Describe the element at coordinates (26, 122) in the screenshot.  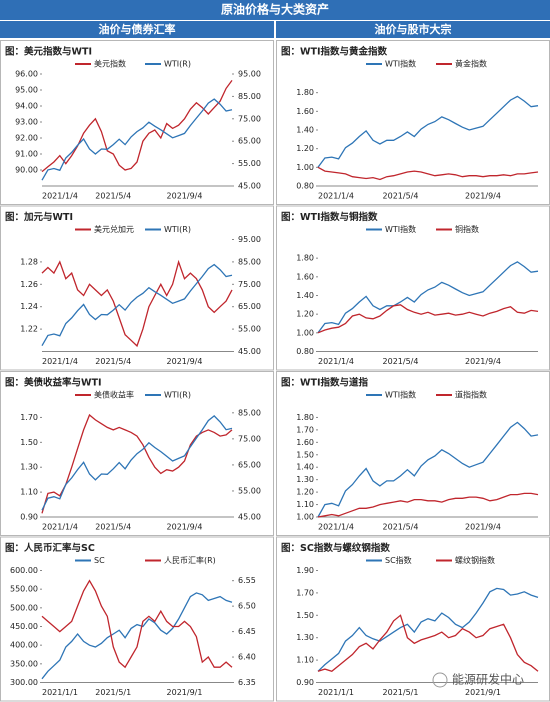
I see `y-tick-label: 93.00` at that location.